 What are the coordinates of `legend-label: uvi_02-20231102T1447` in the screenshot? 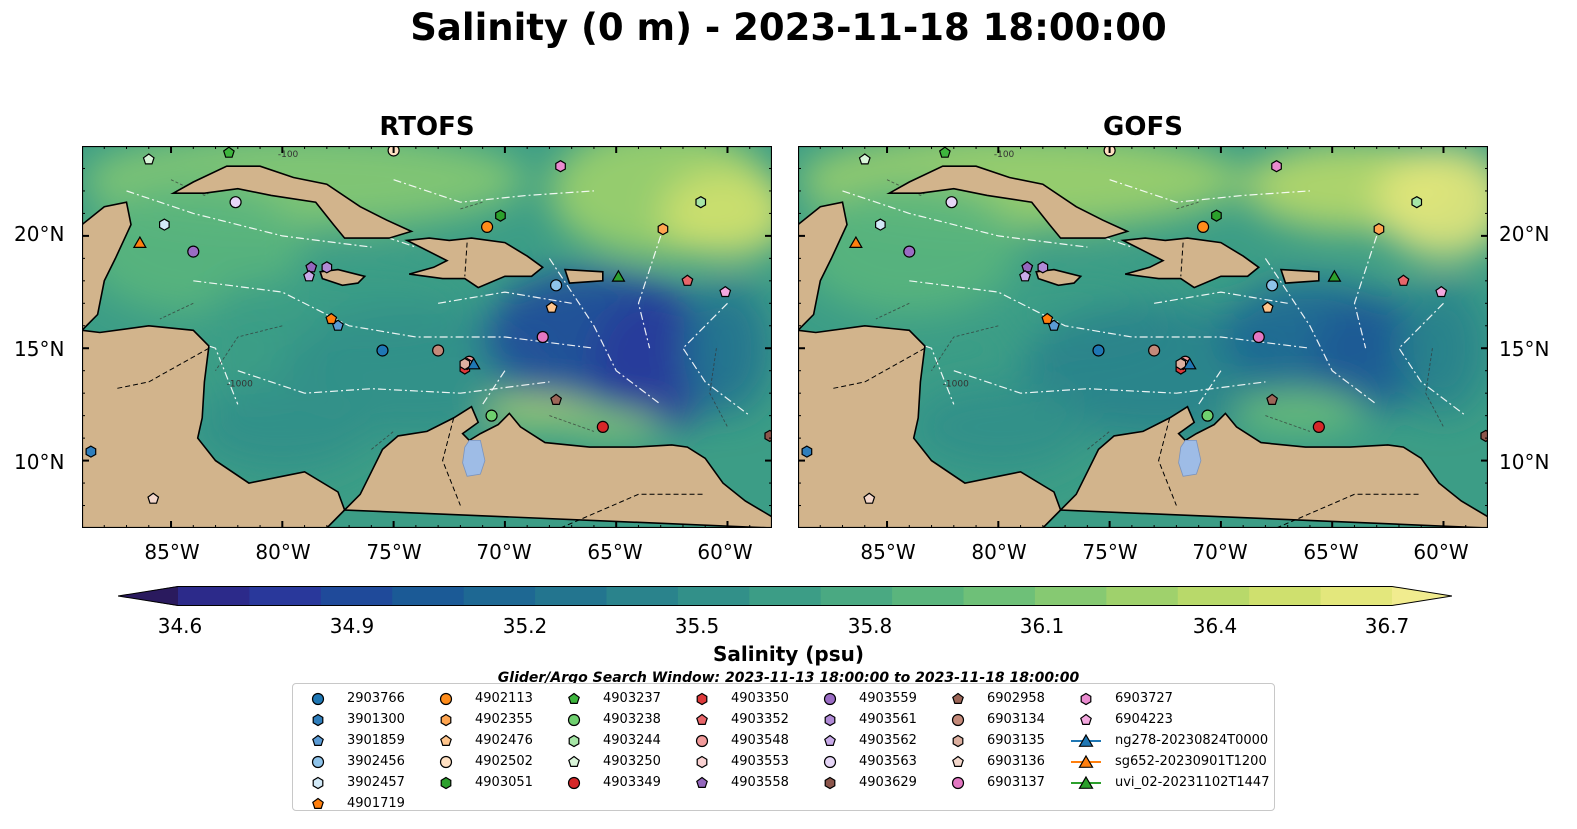 It's located at (1192, 782).